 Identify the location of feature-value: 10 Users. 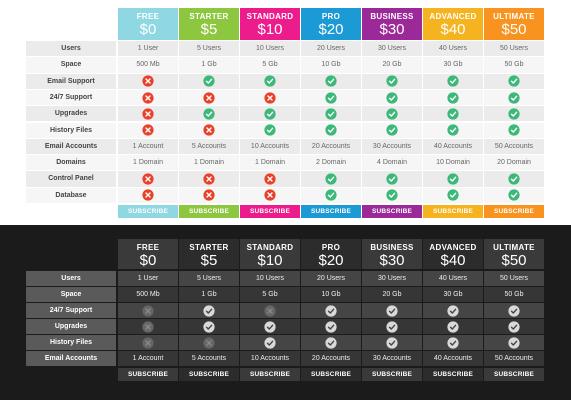
(270, 278).